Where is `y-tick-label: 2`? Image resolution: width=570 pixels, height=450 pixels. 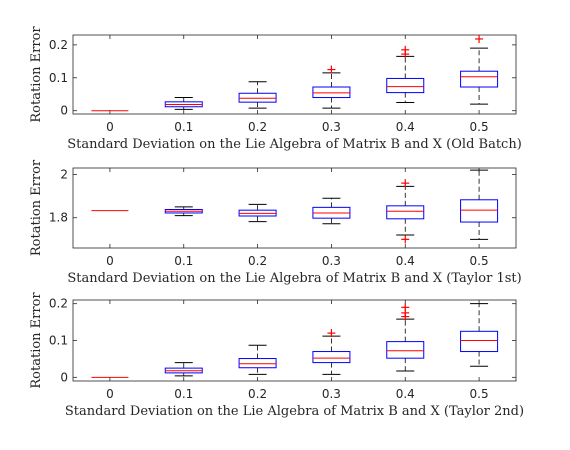
y-tick-label: 2 is located at coordinates (64, 174).